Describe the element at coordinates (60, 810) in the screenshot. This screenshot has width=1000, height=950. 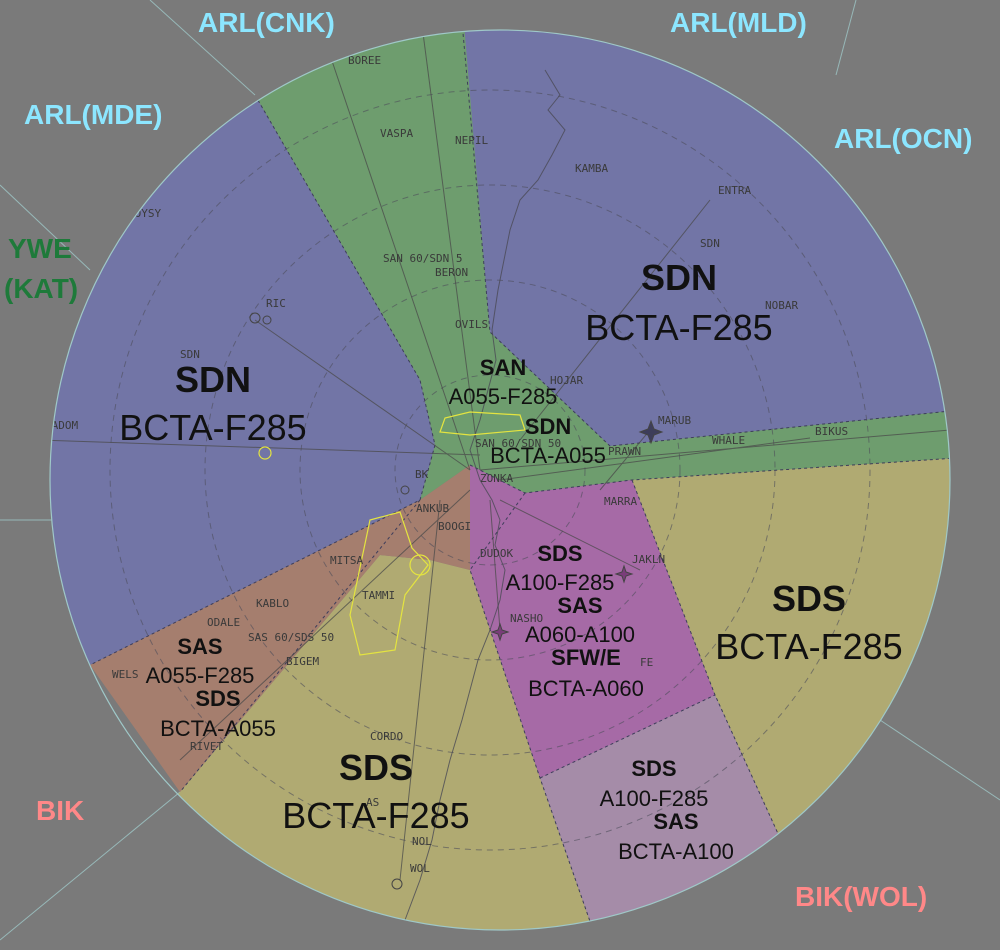
I see `adjacent-unit-label: BIK` at that location.